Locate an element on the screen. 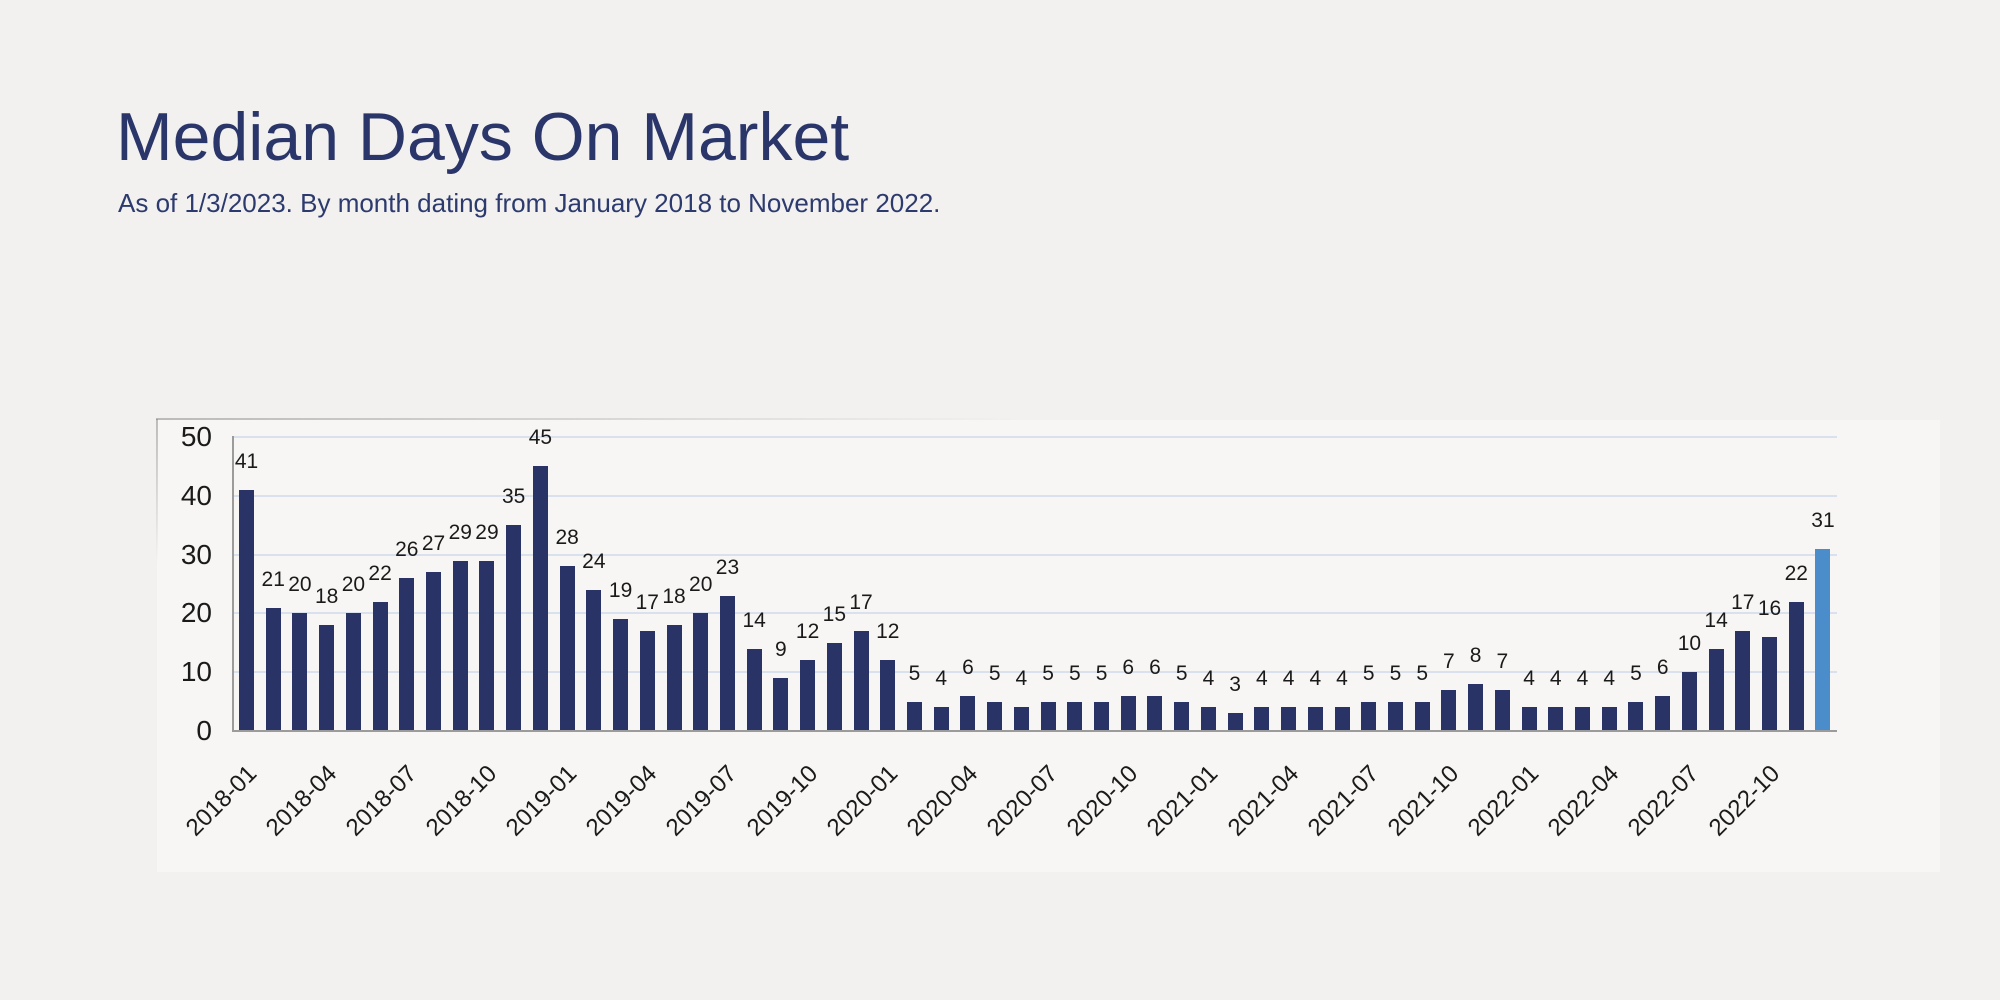 Image resolution: width=2000 pixels, height=1000 pixels. y-tick-label: 40 is located at coordinates (196, 495).